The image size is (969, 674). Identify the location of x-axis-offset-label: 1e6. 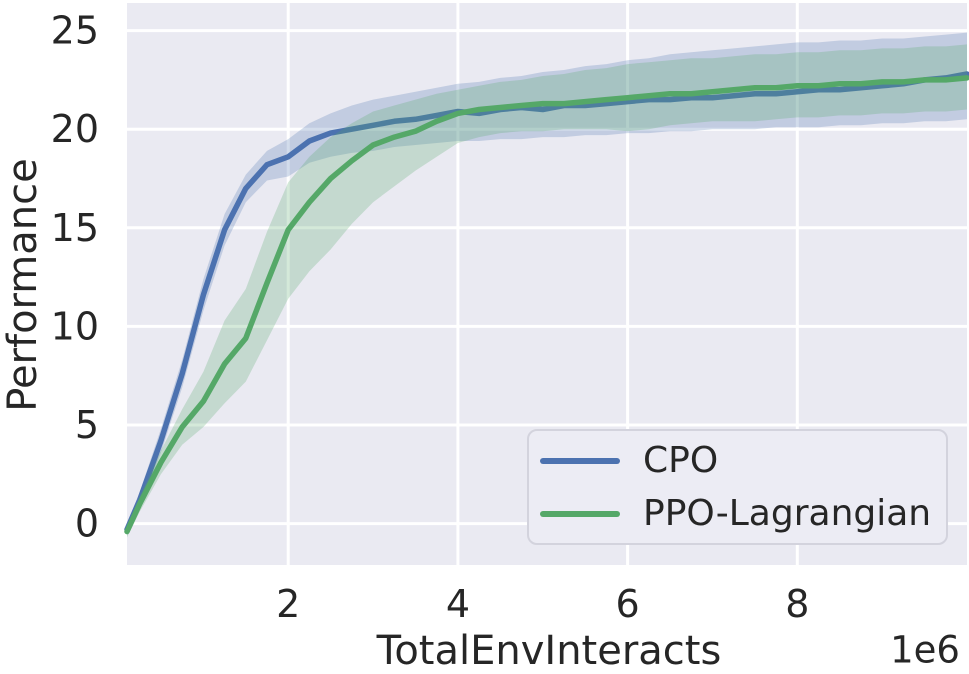
(925, 650).